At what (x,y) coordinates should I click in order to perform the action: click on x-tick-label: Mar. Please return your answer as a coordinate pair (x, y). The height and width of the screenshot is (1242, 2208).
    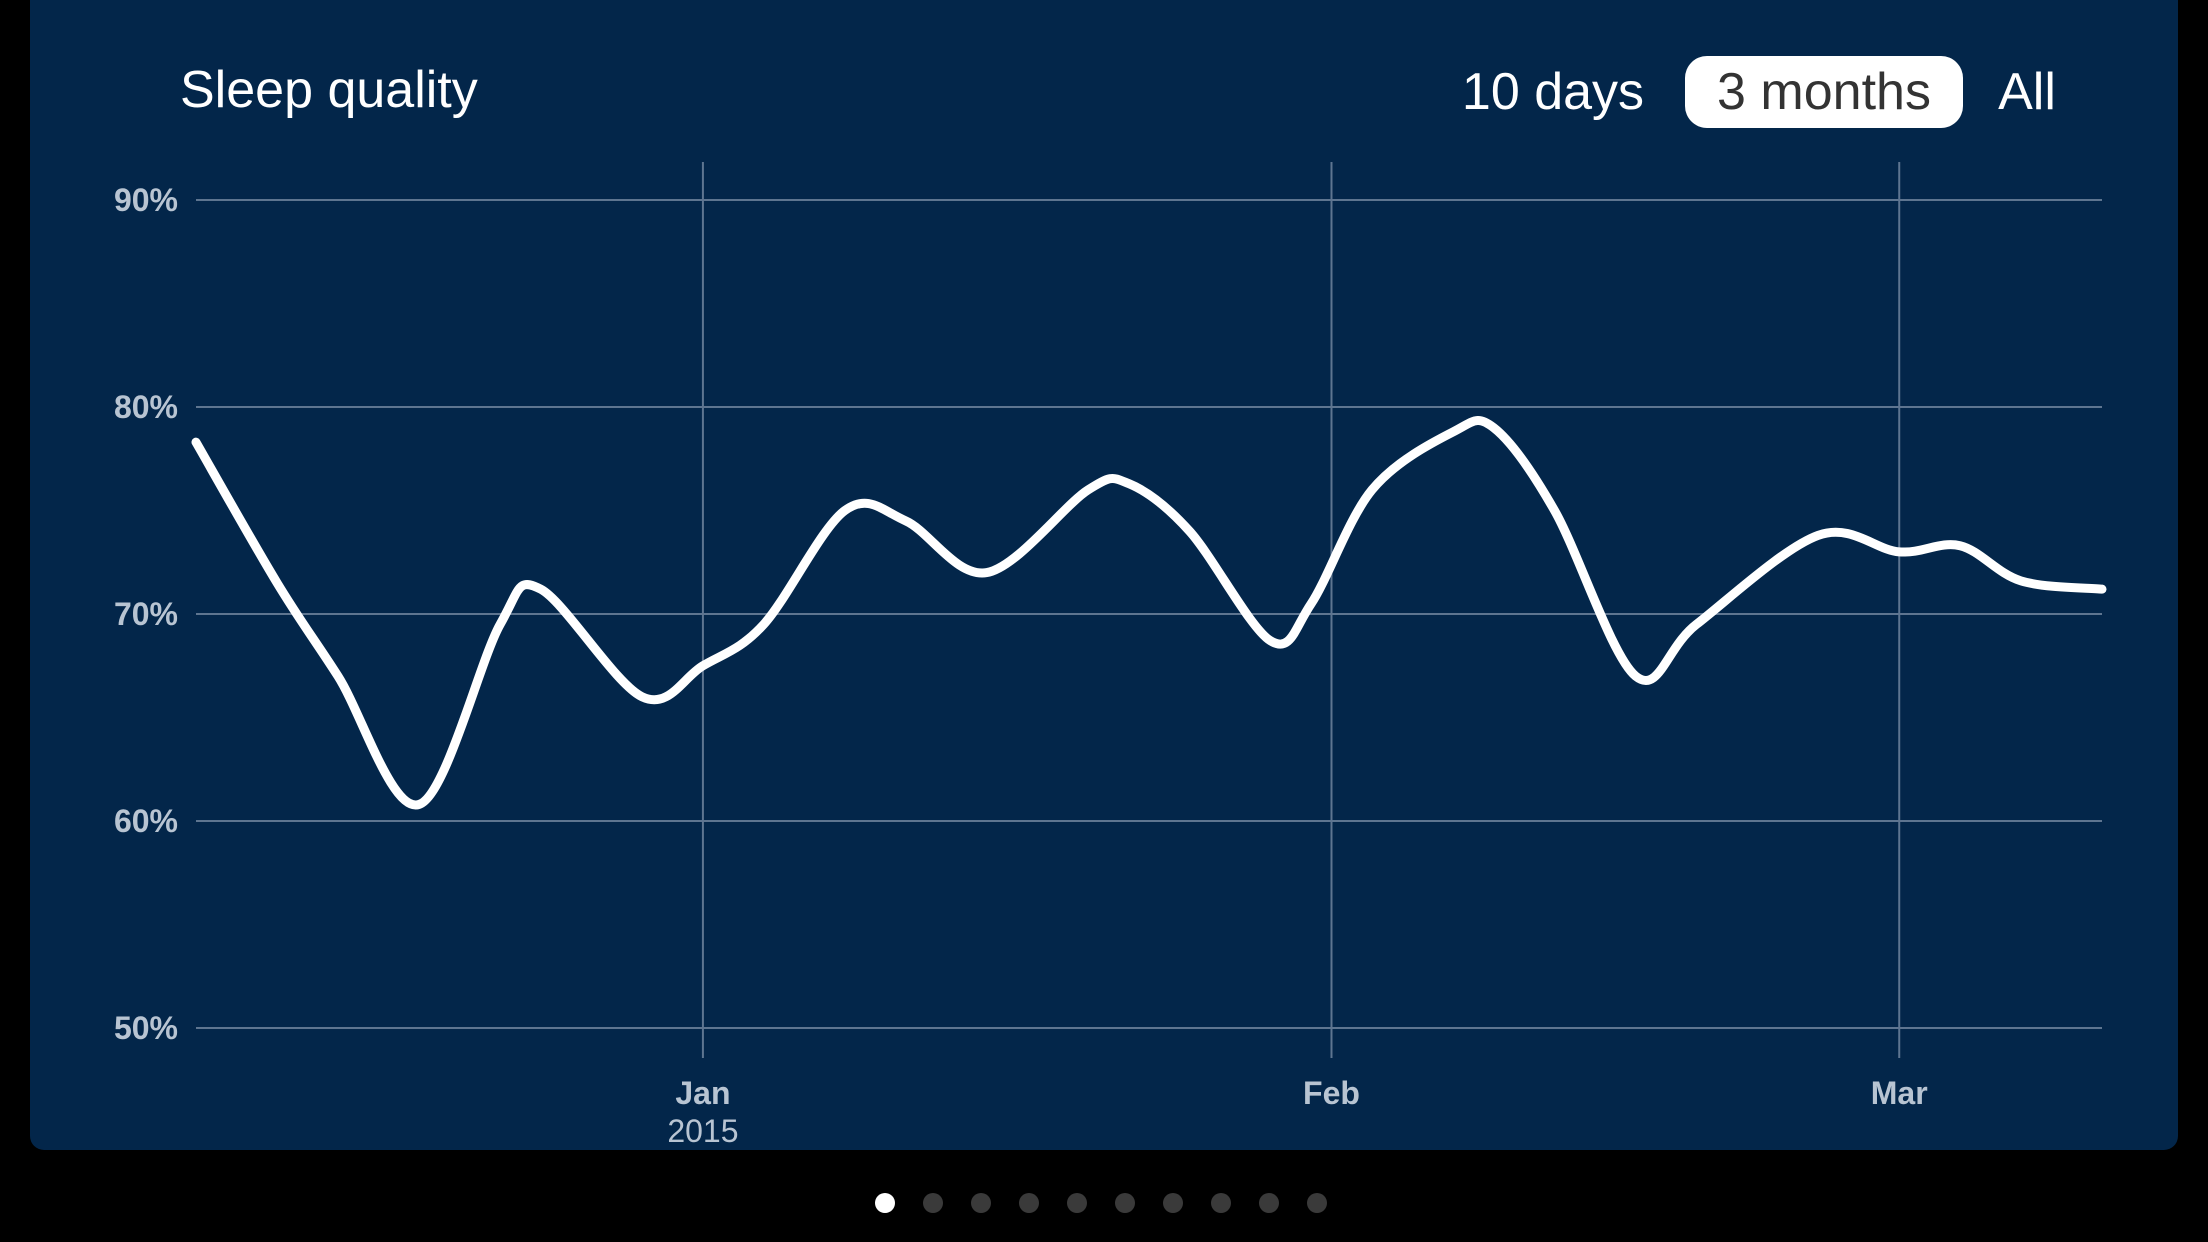
    Looking at the image, I should click on (1899, 1093).